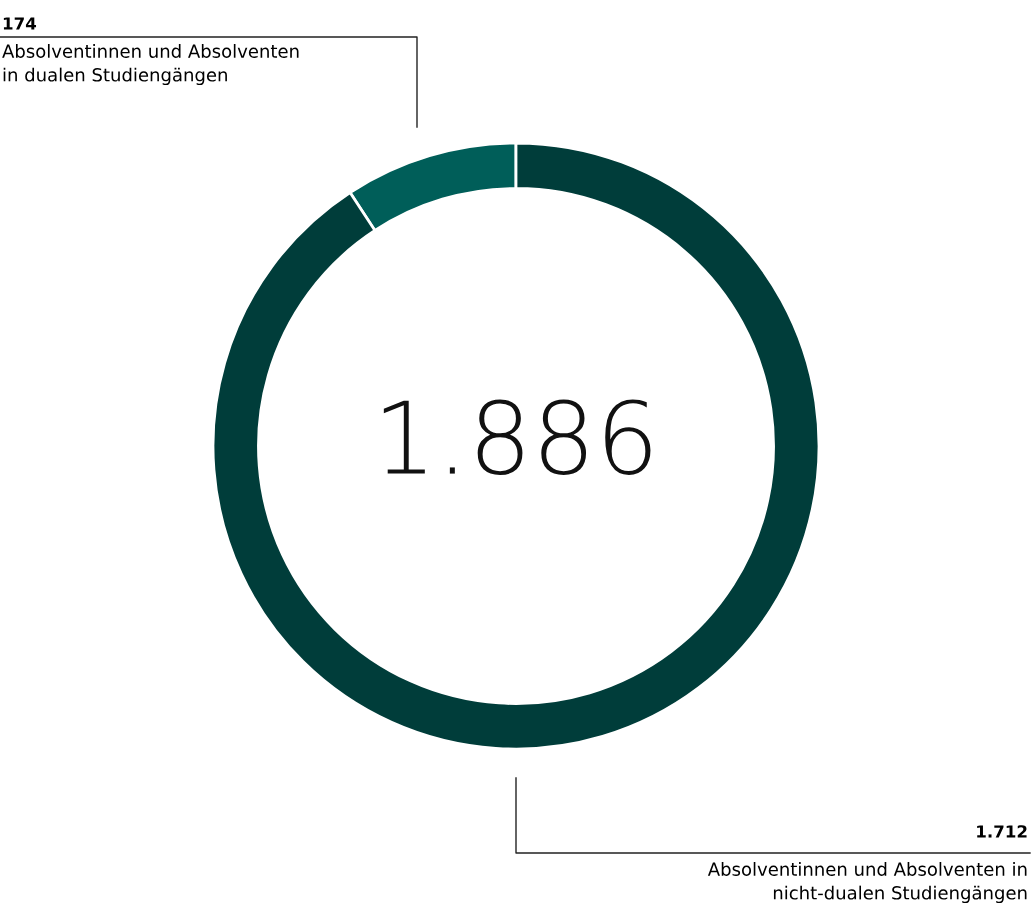 The width and height of the screenshot is (1032, 921). I want to click on text: 1.886, so click(517, 437).